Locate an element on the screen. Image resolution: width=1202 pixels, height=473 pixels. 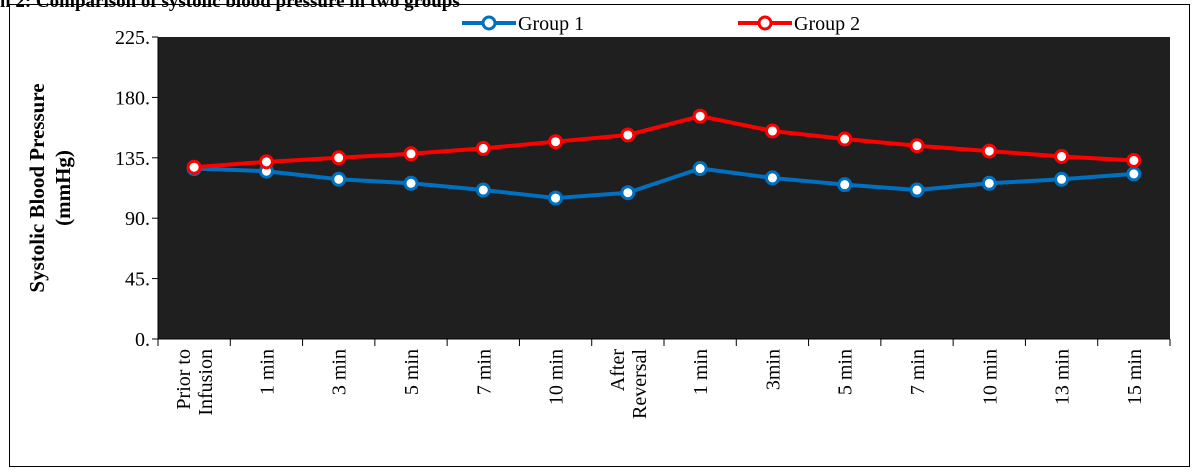
x-tick-label: Prior to is located at coordinates (184, 379).